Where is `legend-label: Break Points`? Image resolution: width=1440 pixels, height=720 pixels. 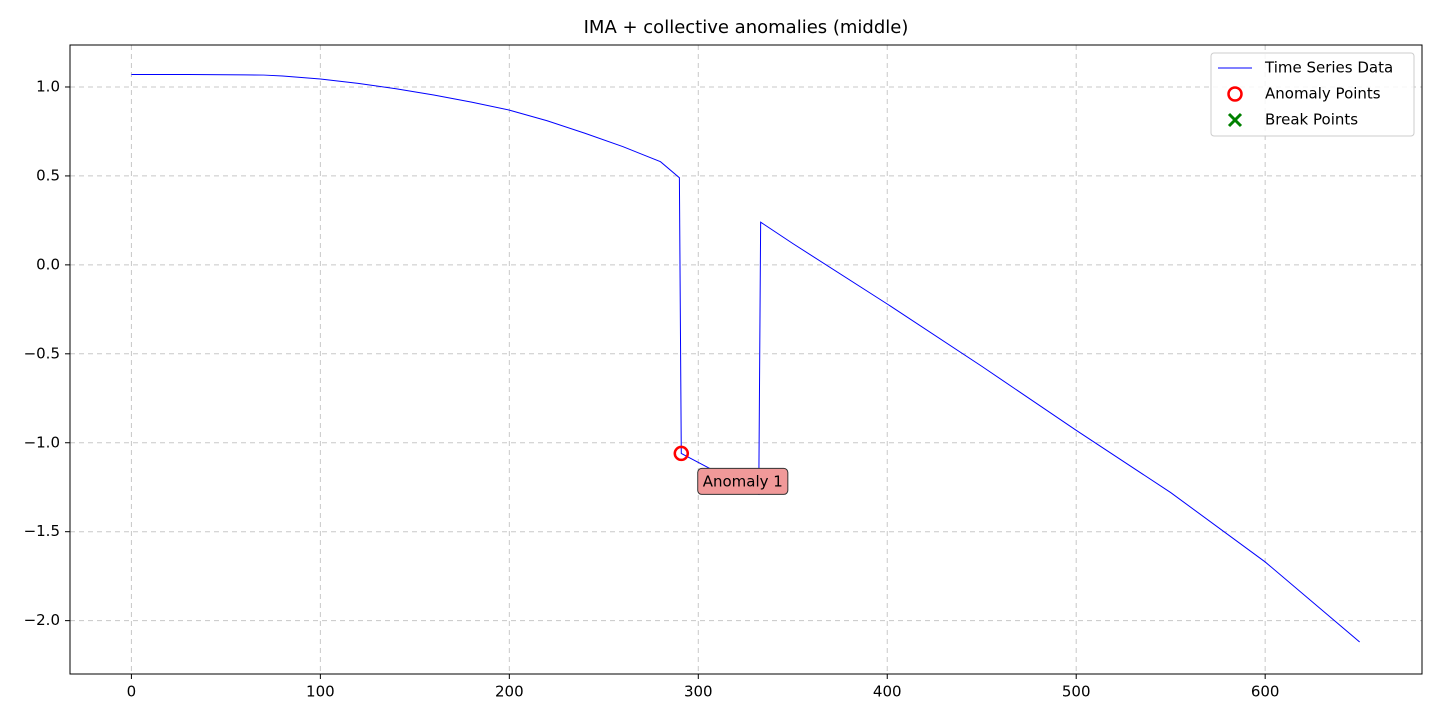
legend-label: Break Points is located at coordinates (1311, 120).